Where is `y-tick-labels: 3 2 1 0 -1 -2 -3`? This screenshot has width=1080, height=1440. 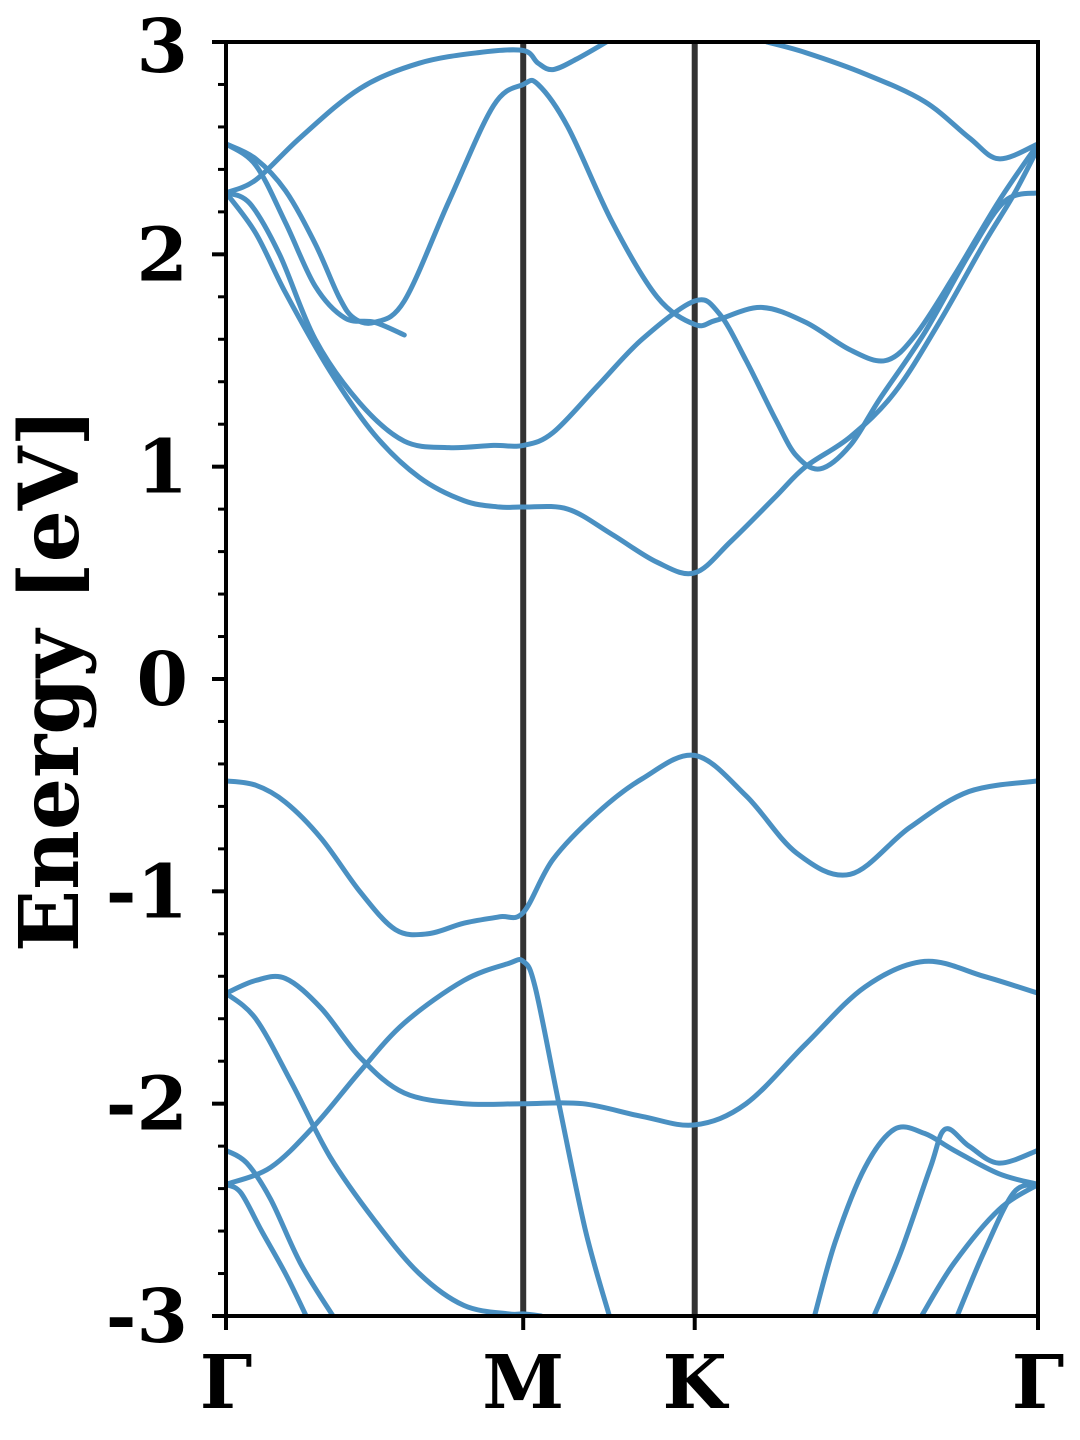 y-tick-labels: 3 2 1 0 -1 -2 -3 is located at coordinates (147, 682).